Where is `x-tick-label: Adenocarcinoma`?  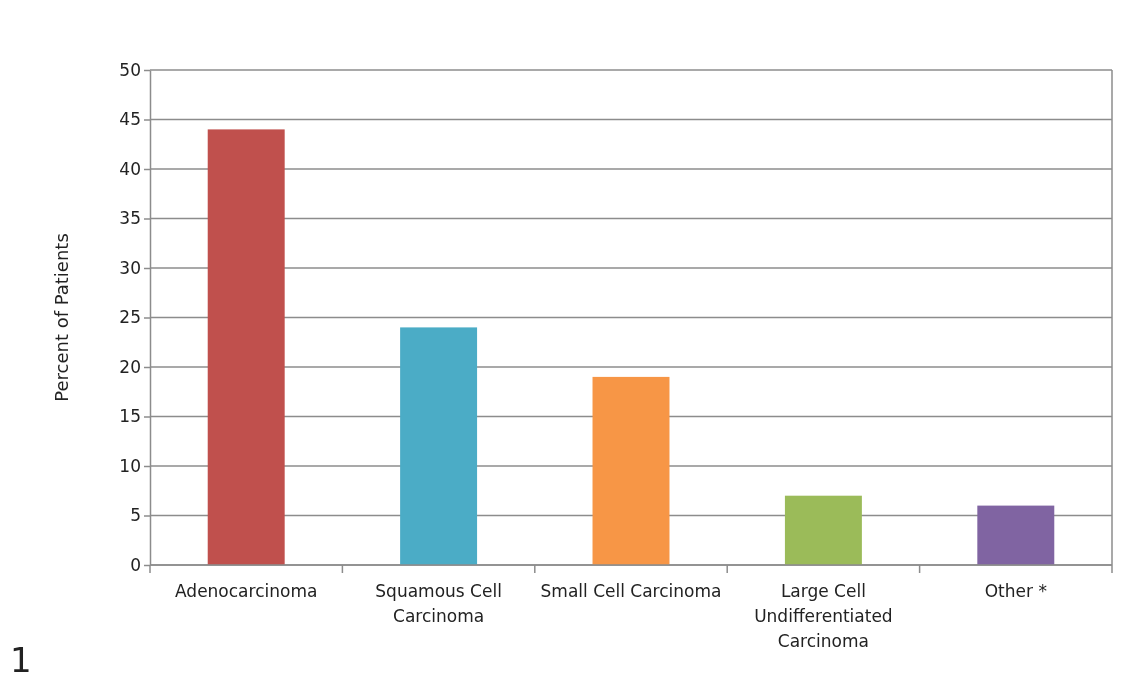
x-tick-label: Adenocarcinoma is located at coordinates (246, 591).